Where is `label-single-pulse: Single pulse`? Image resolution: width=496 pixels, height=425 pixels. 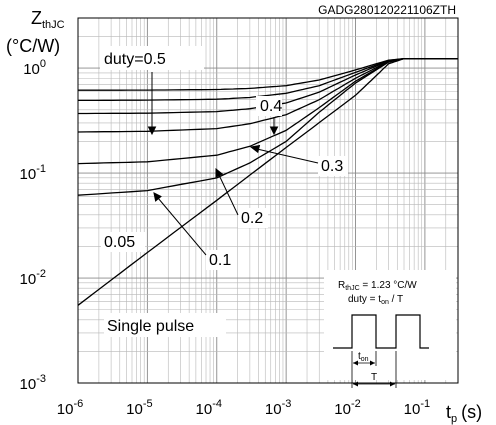 label-single-pulse: Single pulse is located at coordinates (150, 326).